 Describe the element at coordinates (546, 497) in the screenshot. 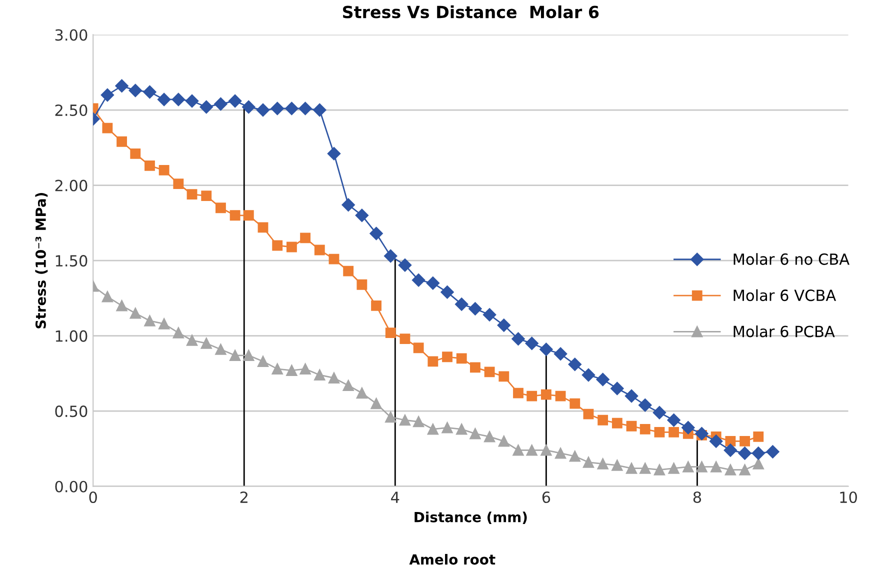

I see `x-tick-label: 6` at that location.